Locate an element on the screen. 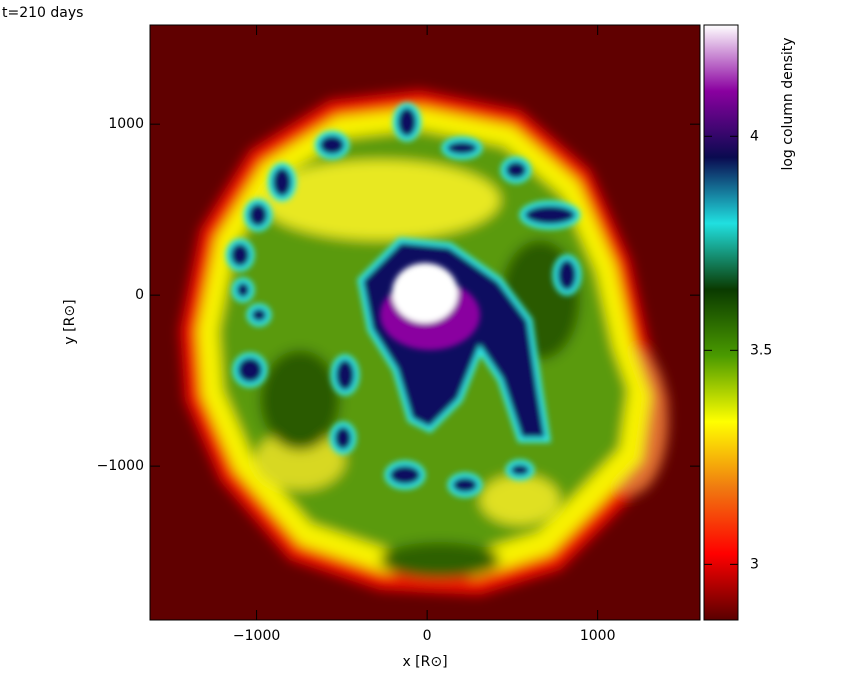 This screenshot has width=850, height=684. y-tick-label: −1000 is located at coordinates (120, 466).